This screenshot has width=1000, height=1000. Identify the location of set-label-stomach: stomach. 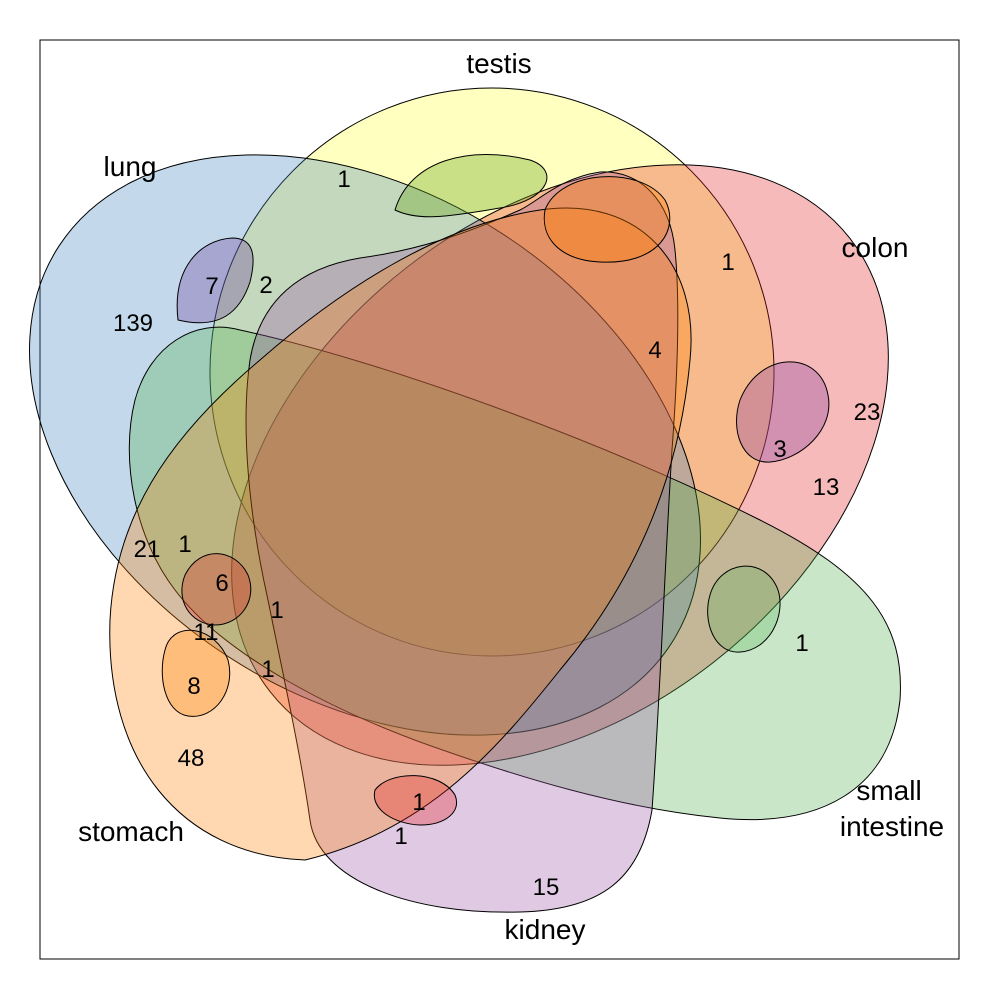
(131, 831).